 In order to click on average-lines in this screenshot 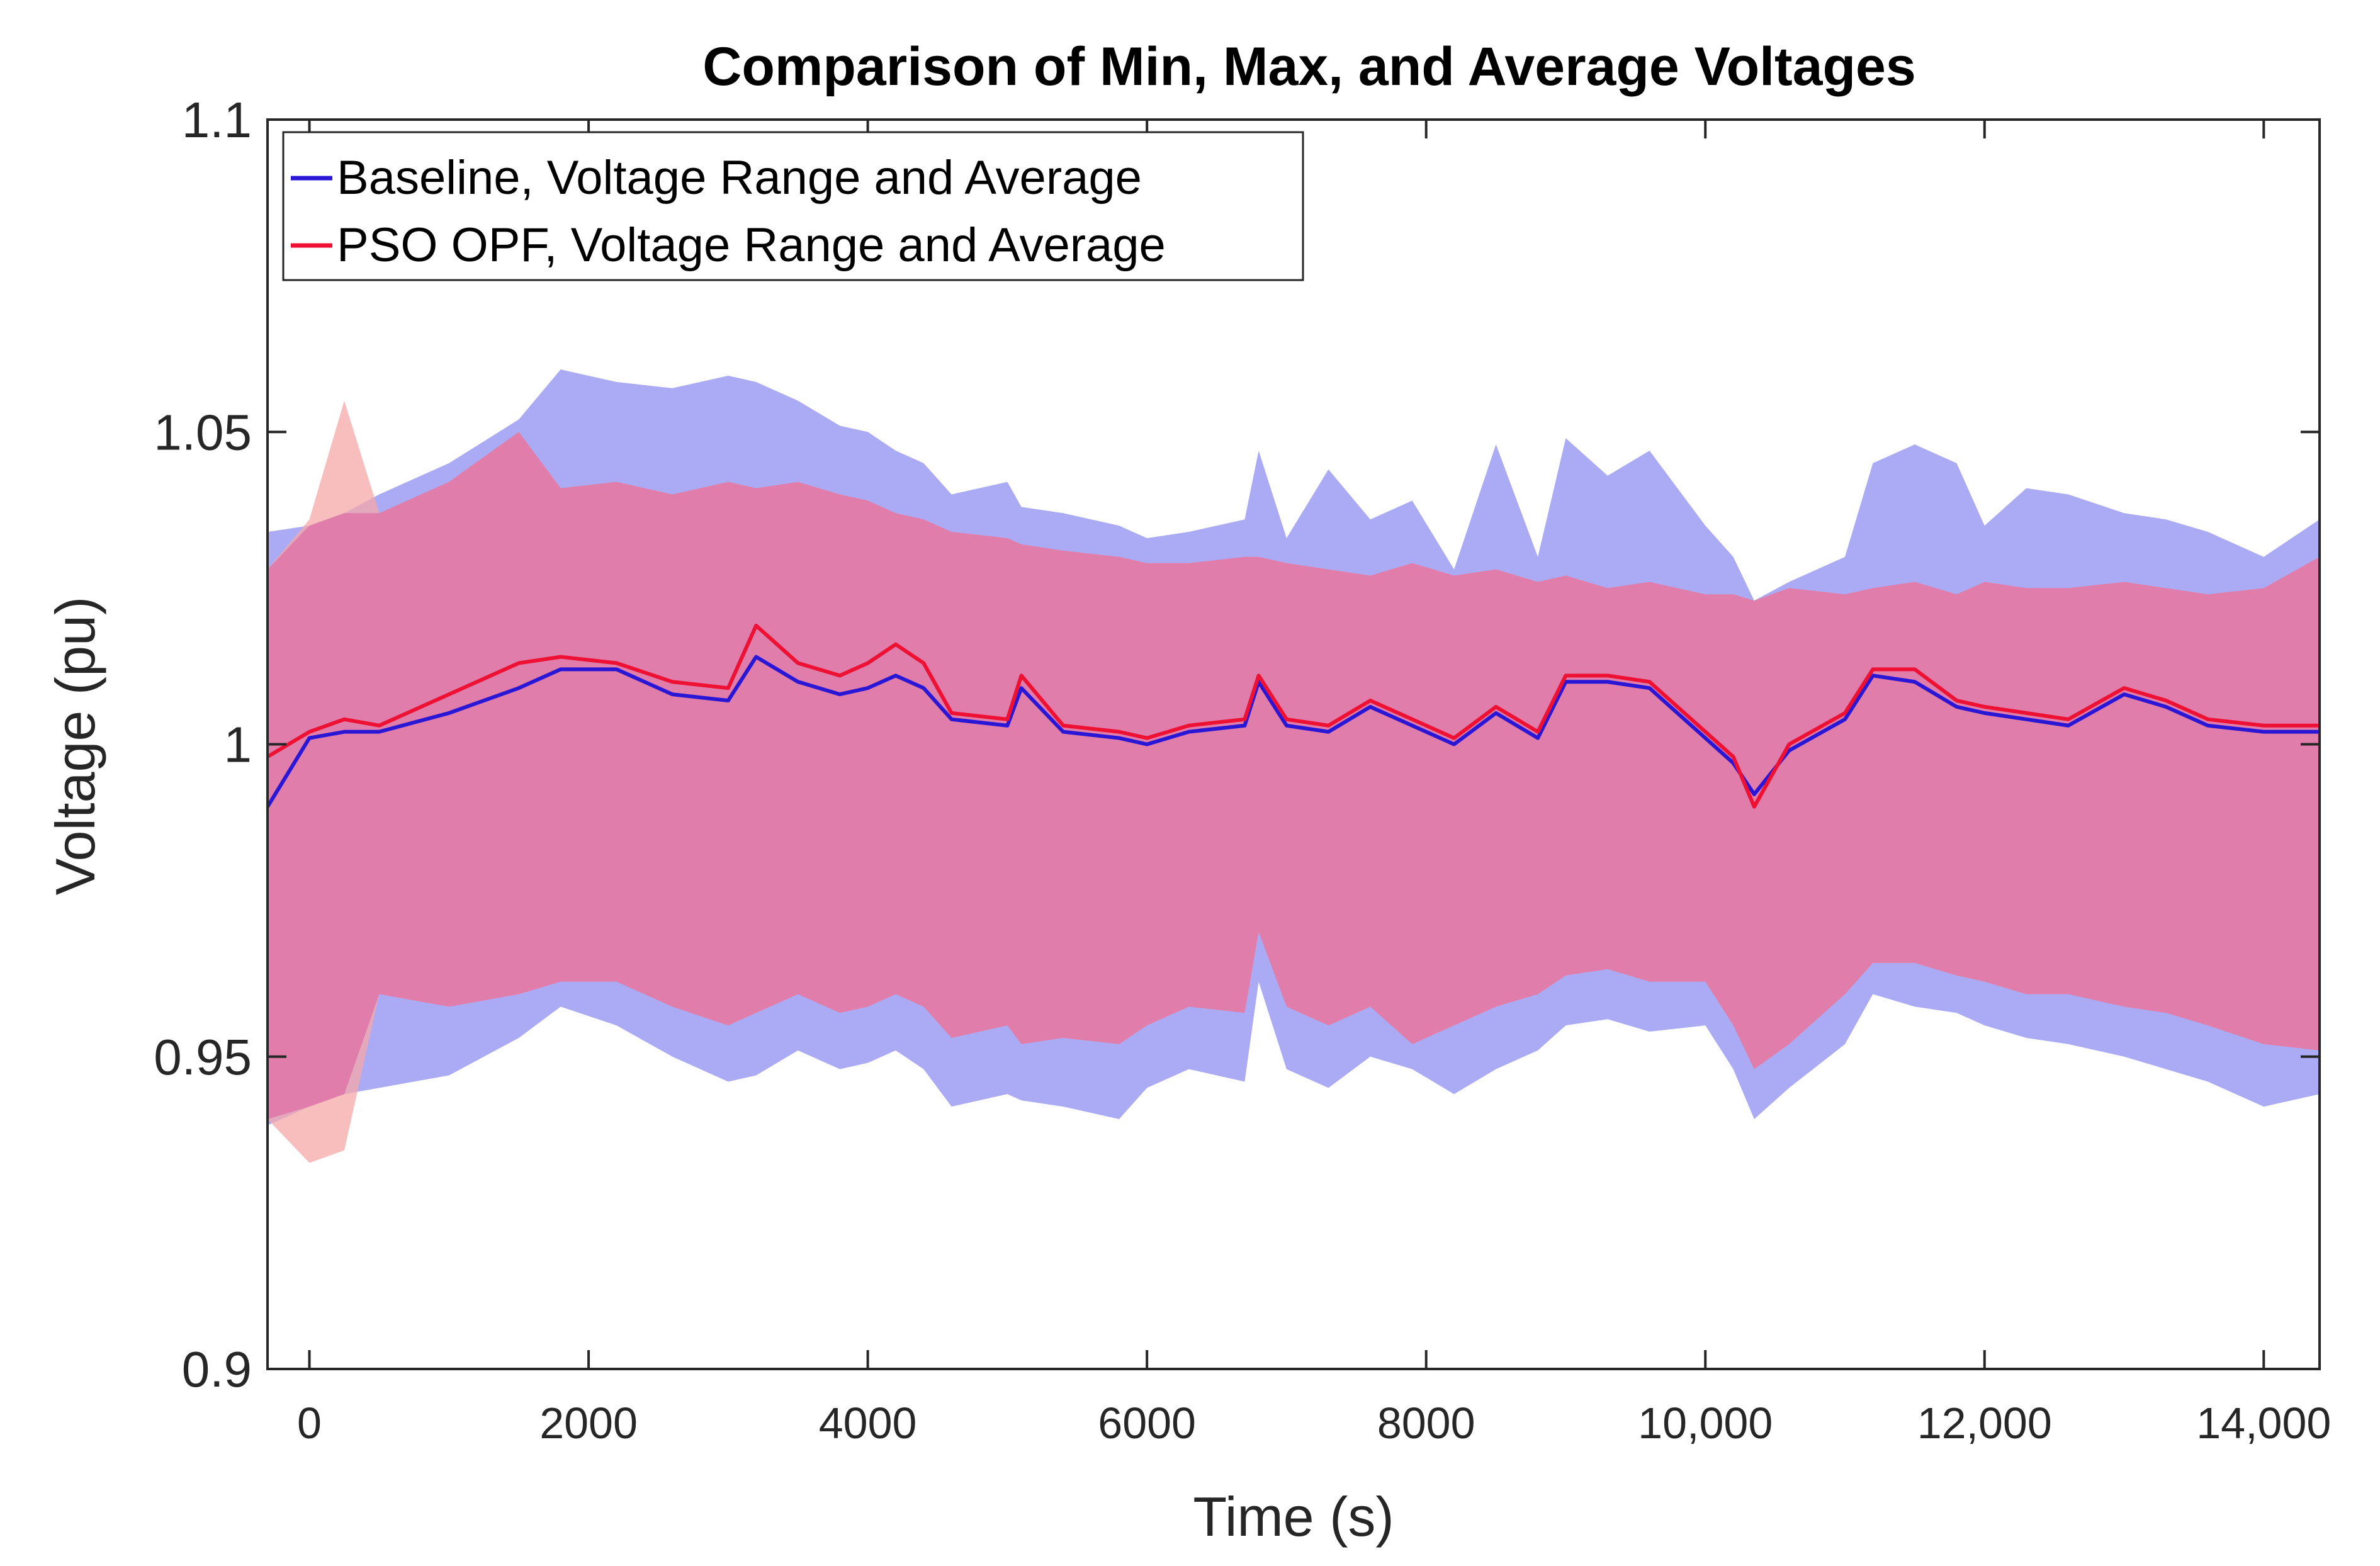, I will do `click(1294, 716)`.